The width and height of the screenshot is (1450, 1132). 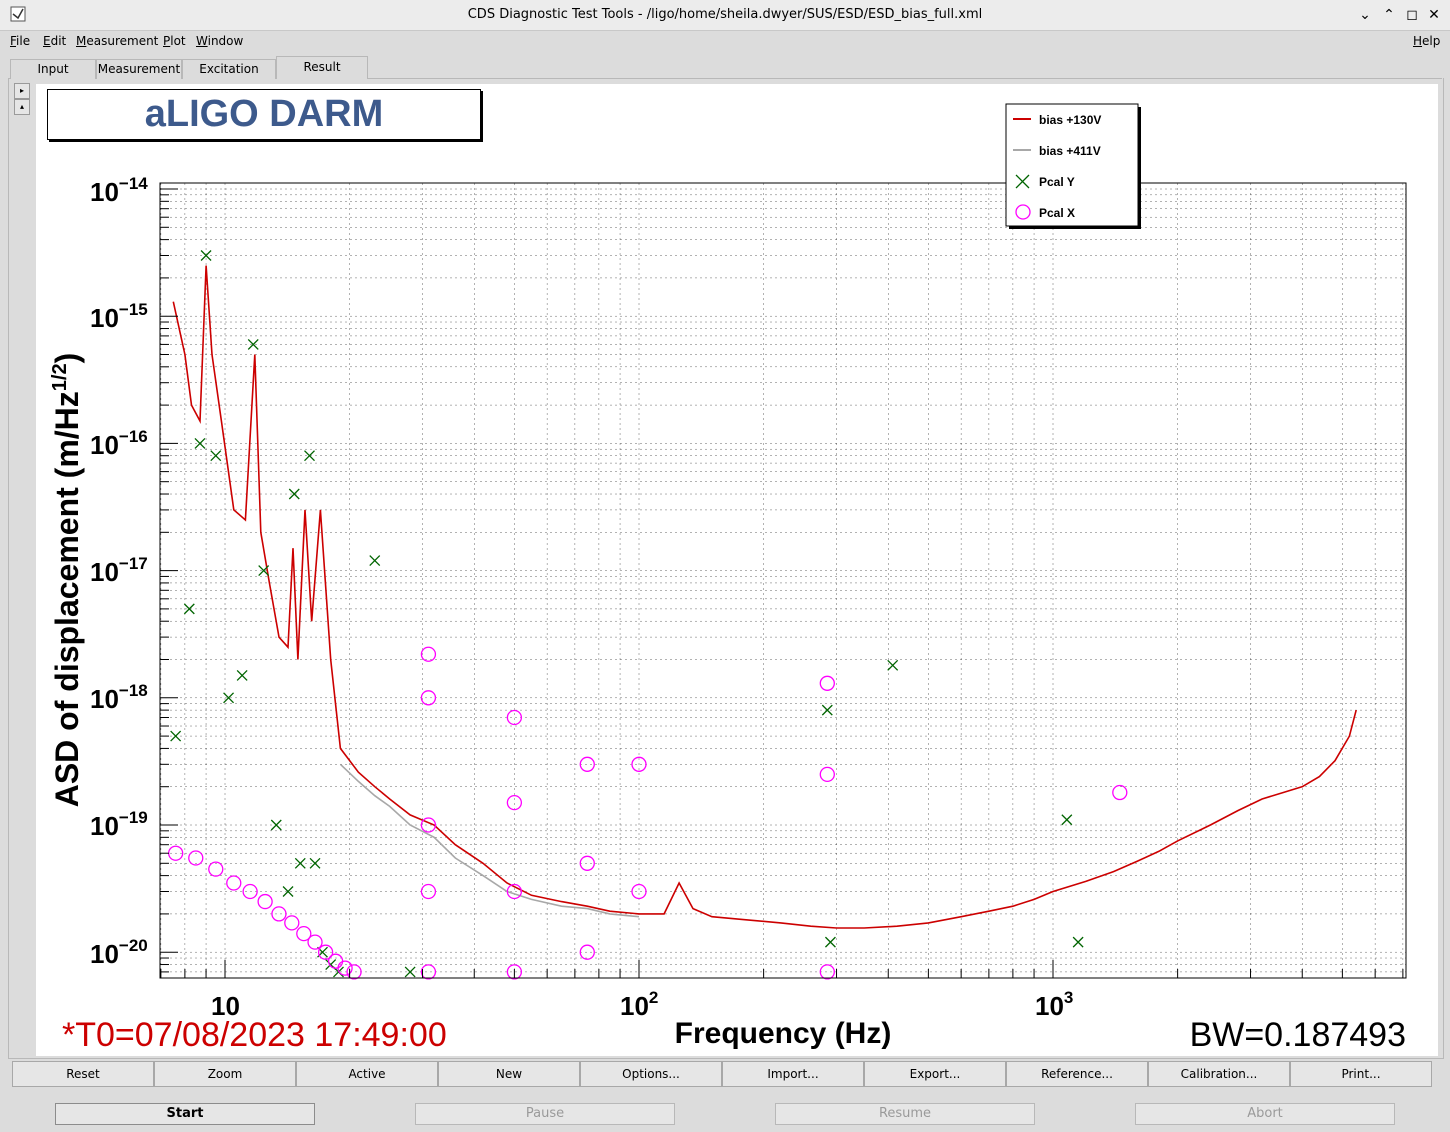 I want to click on expand-arrow-icon: ▸, so click(x=22, y=91).